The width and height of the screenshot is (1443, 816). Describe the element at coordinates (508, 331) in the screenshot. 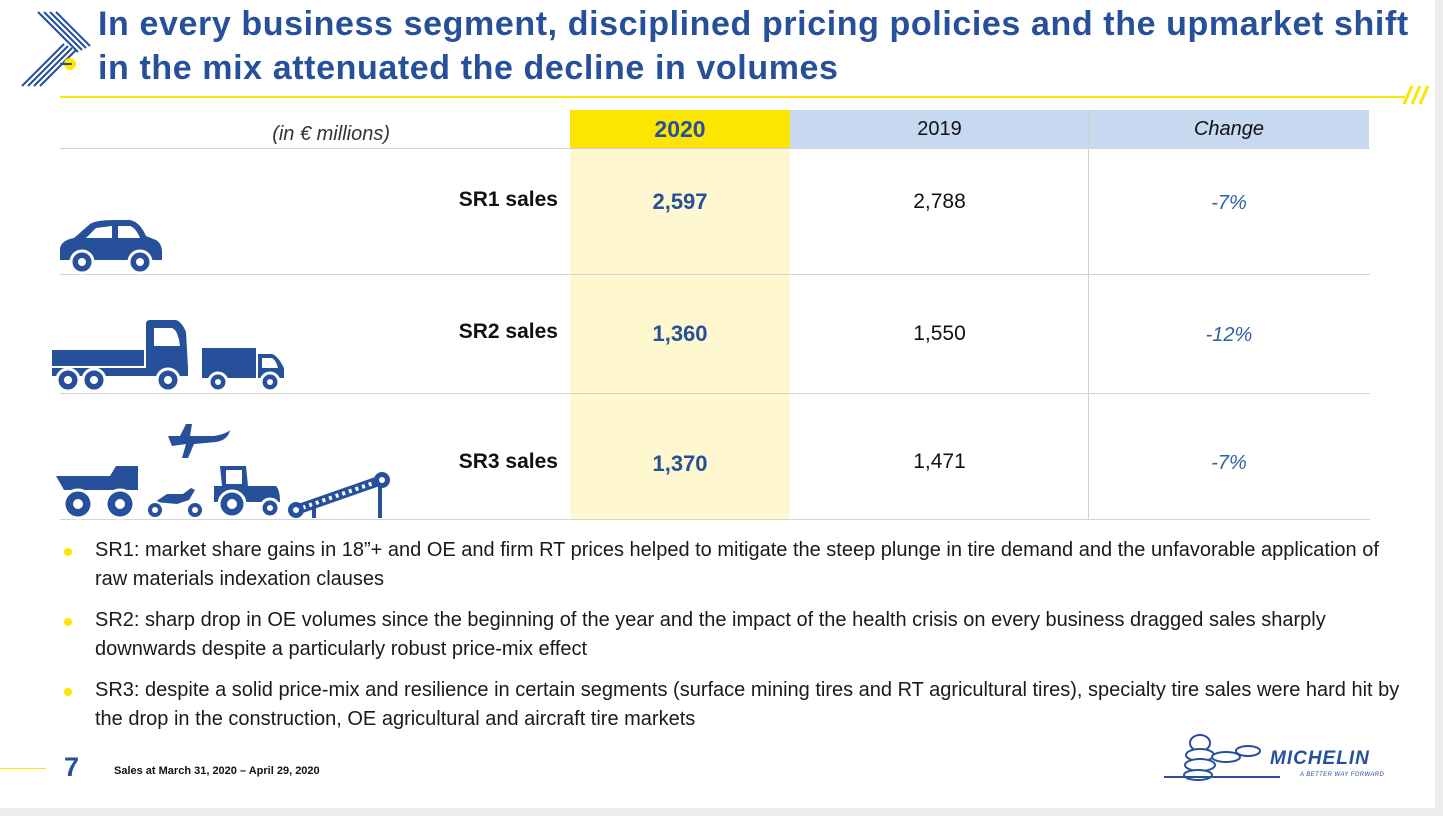

I see `row-label-sr2: SR2 sales` at that location.